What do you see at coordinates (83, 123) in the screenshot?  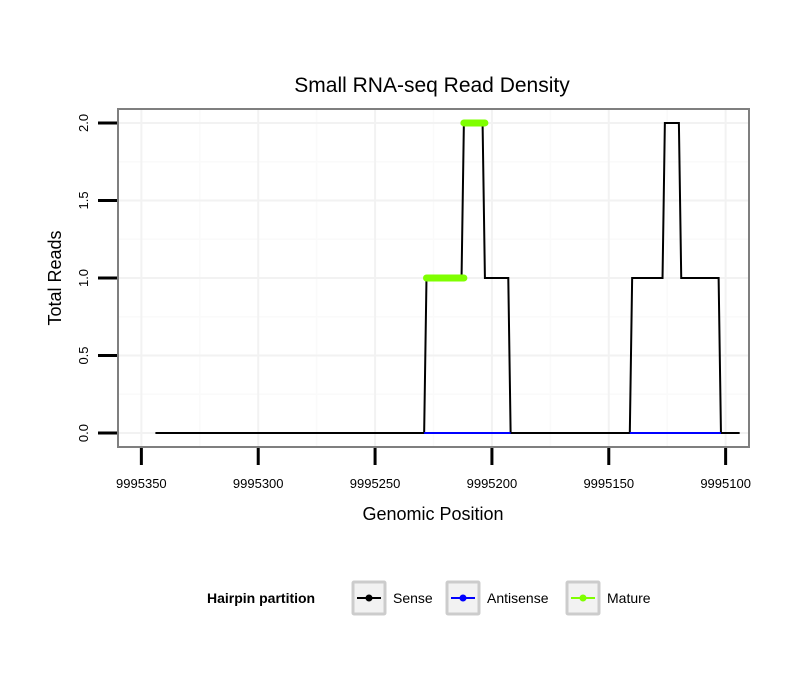 I see `y-tick-label: 2.0` at bounding box center [83, 123].